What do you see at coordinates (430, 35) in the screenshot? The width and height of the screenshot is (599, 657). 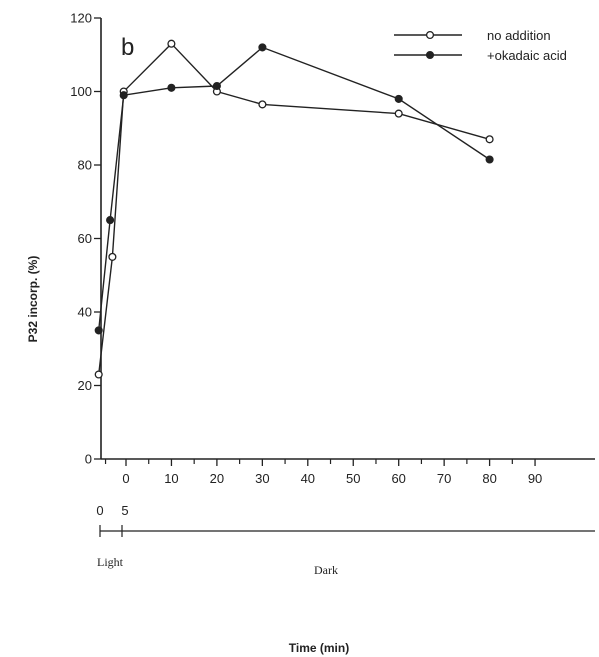 I see `legend-marker-no-addition` at bounding box center [430, 35].